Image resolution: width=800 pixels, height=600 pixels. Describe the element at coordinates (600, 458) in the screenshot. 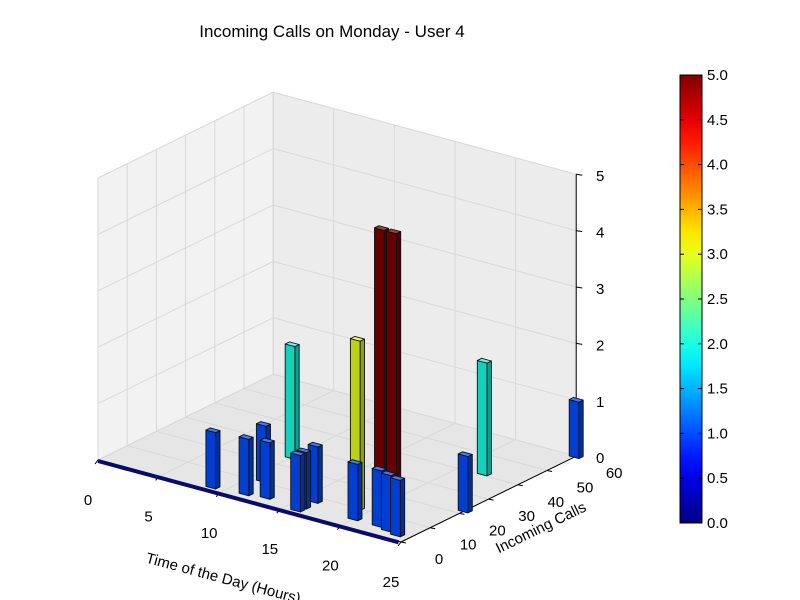

I see `z-tick-label: 0` at that location.